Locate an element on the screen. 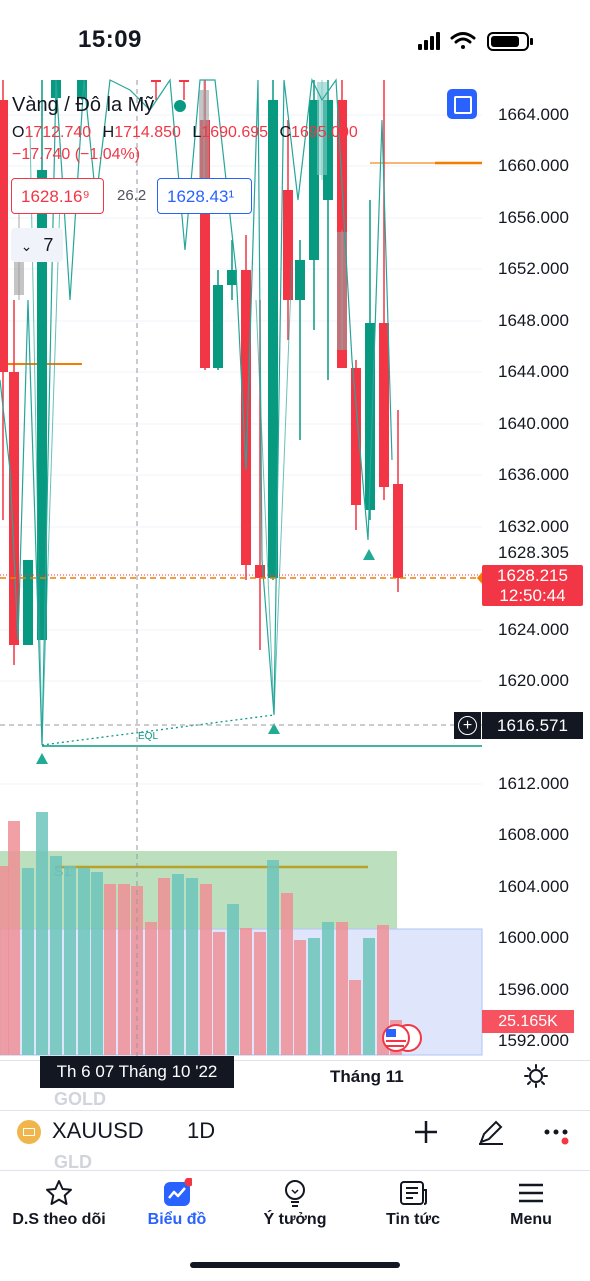 This screenshot has width=590, height=1281. price-change: −17.740 (−1.04%) is located at coordinates (76, 154).